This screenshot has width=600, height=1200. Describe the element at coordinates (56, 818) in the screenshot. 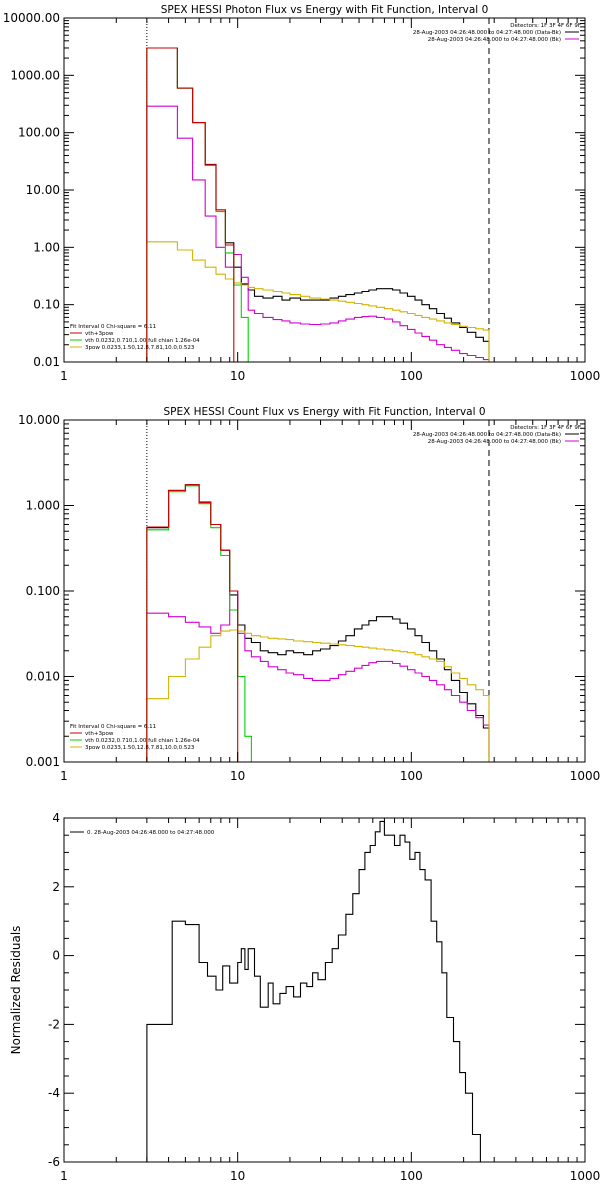

I see `y-tick-label: 4` at that location.